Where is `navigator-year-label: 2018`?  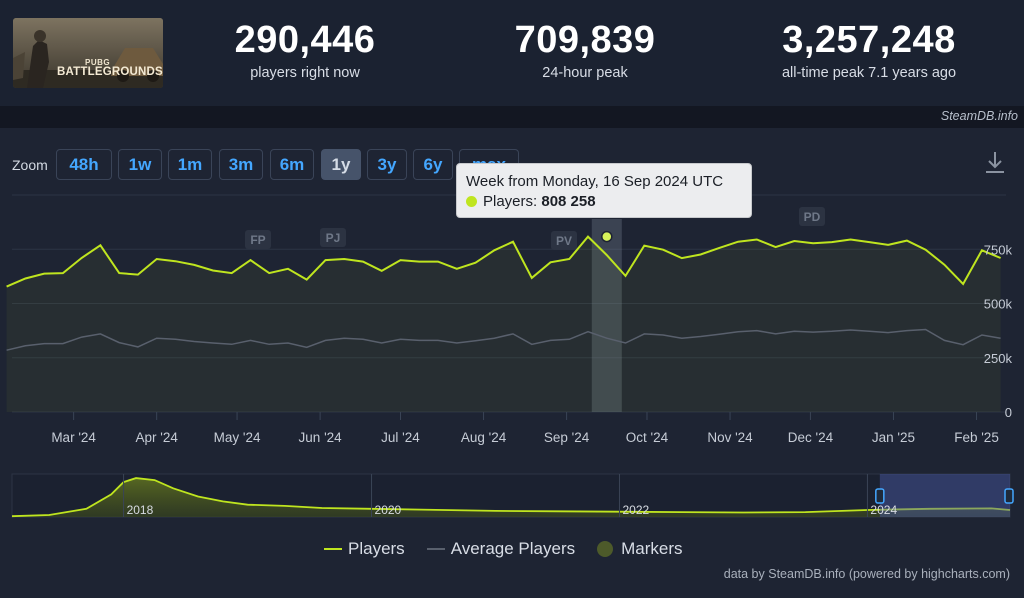 navigator-year-label: 2018 is located at coordinates (140, 510).